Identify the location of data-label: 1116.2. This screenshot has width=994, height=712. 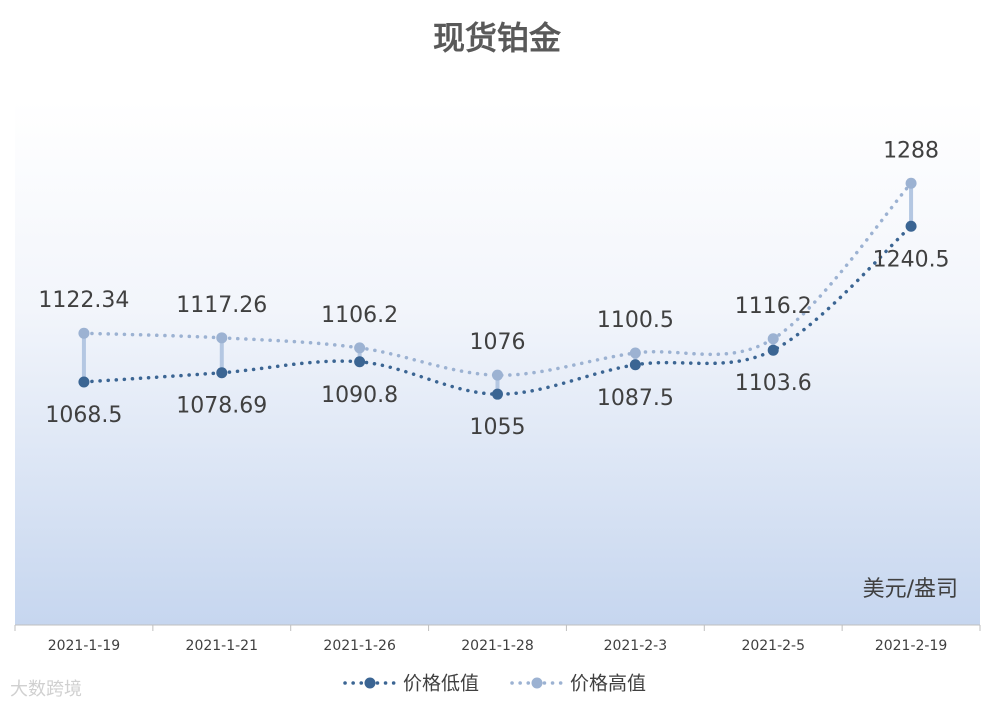
(773, 306).